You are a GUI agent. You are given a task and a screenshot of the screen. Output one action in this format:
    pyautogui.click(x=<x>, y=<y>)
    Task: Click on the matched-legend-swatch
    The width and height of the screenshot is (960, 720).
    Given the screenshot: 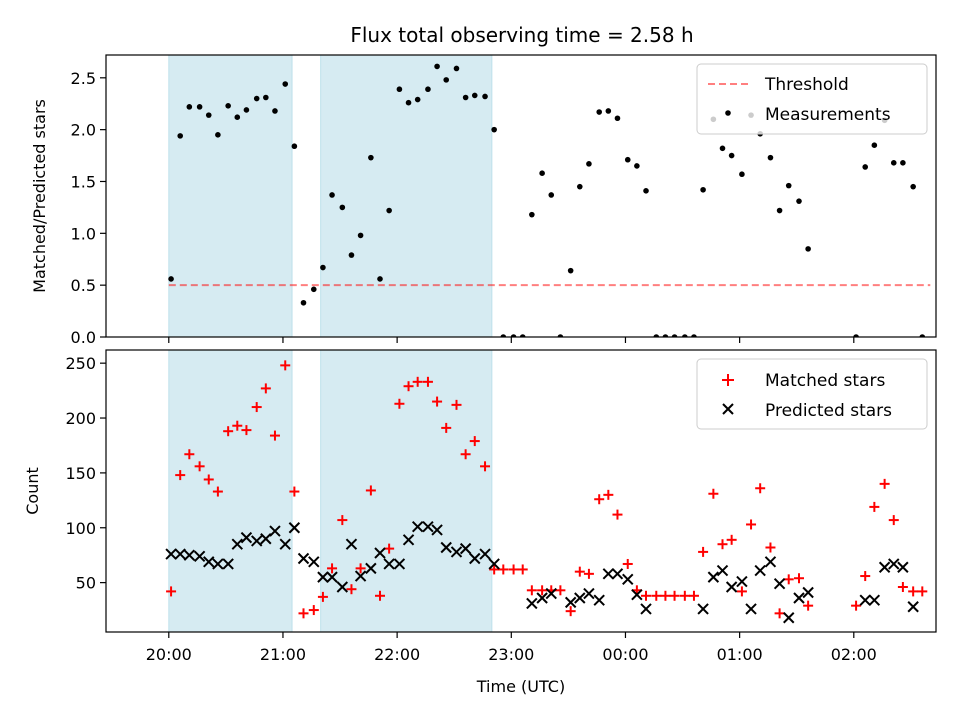 What is the action you would take?
    pyautogui.click(x=728, y=380)
    